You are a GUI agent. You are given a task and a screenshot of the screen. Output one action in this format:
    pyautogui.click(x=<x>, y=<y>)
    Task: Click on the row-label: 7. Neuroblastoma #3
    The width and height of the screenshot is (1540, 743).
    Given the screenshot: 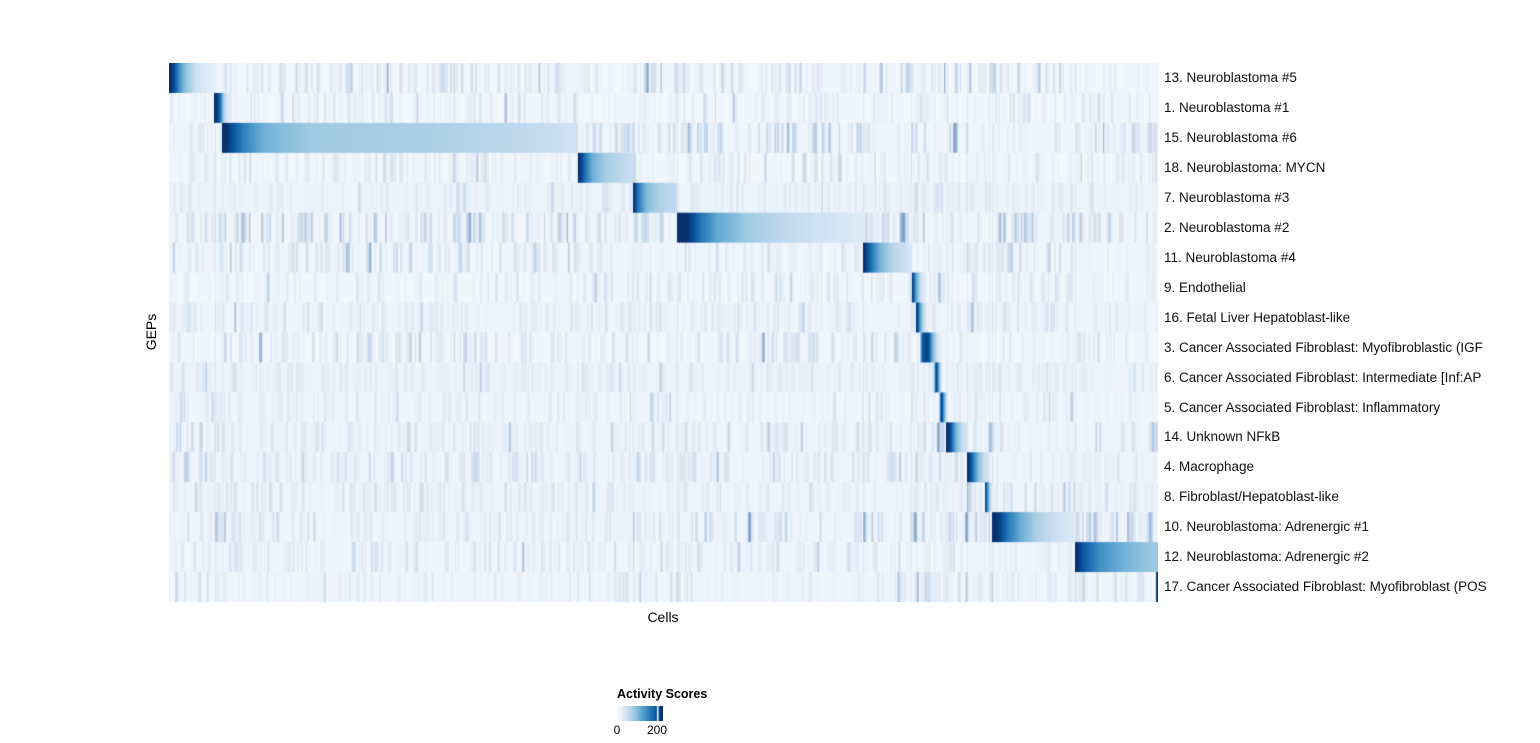 What is the action you would take?
    pyautogui.click(x=1227, y=197)
    